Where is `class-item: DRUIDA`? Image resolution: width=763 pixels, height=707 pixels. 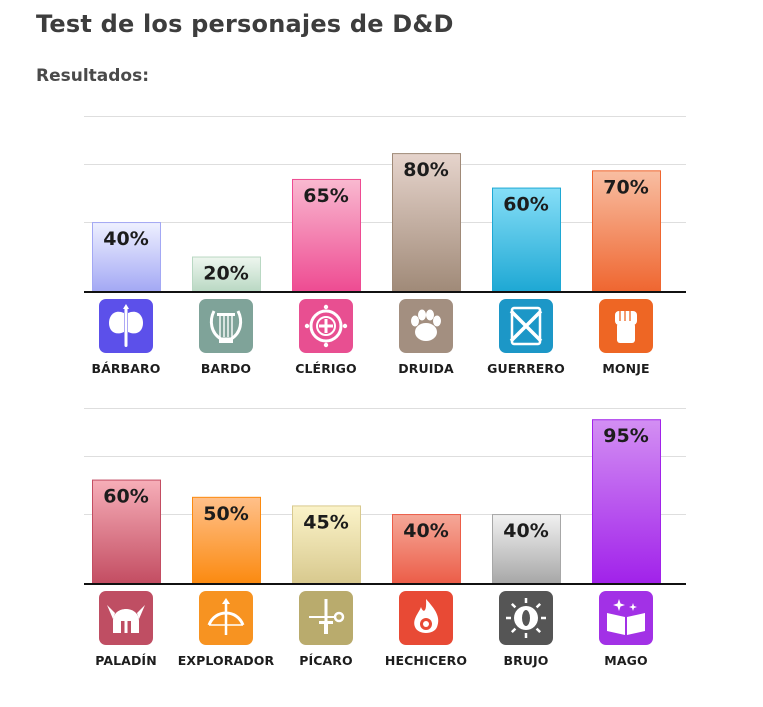
class-item: DRUIDA is located at coordinates (426, 337).